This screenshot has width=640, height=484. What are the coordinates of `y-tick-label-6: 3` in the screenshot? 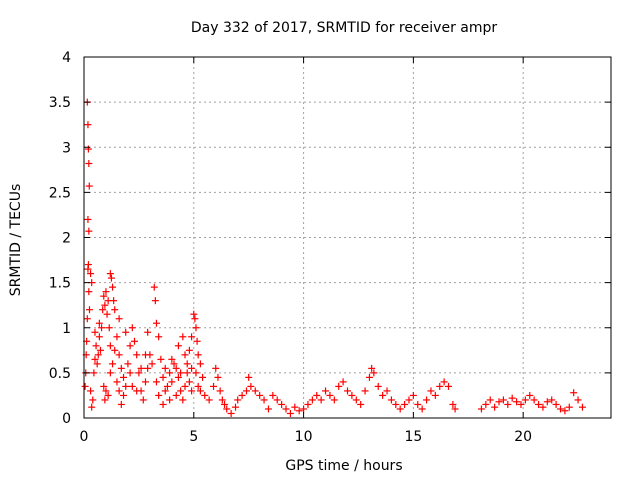 It's located at (66, 148).